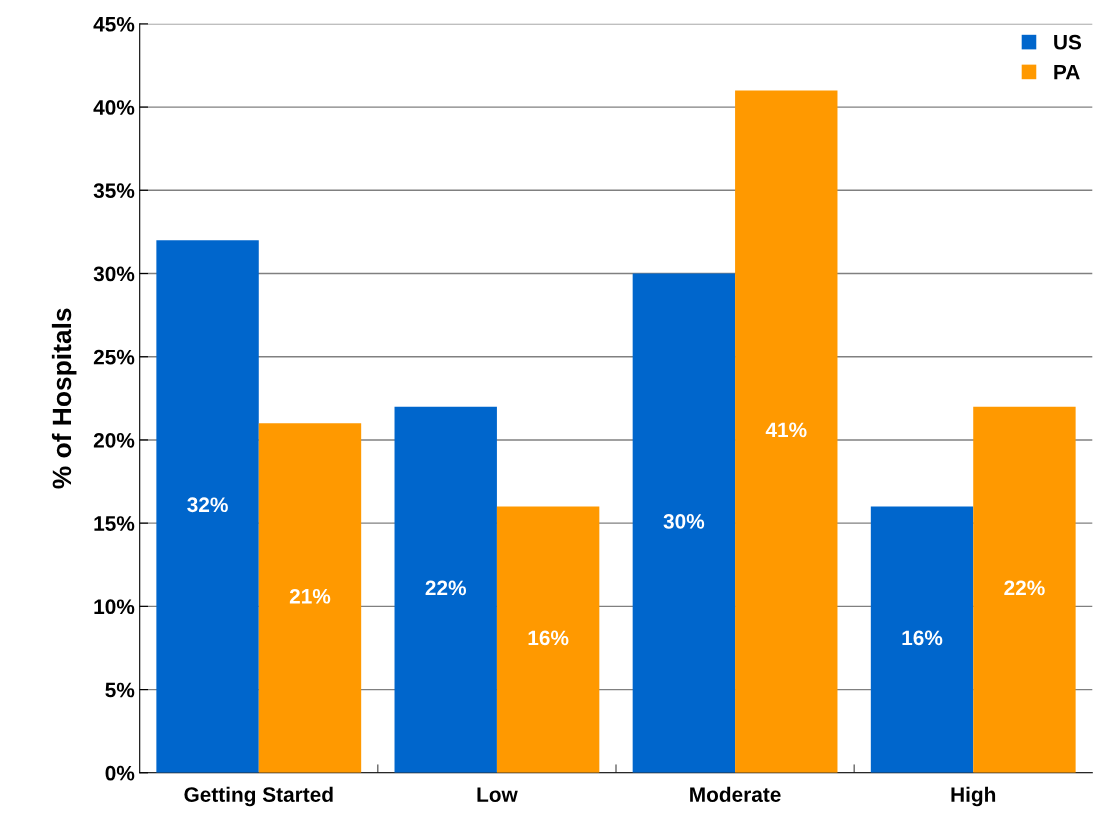  I want to click on y-axis-title: % of Hospitals, so click(64, 398).